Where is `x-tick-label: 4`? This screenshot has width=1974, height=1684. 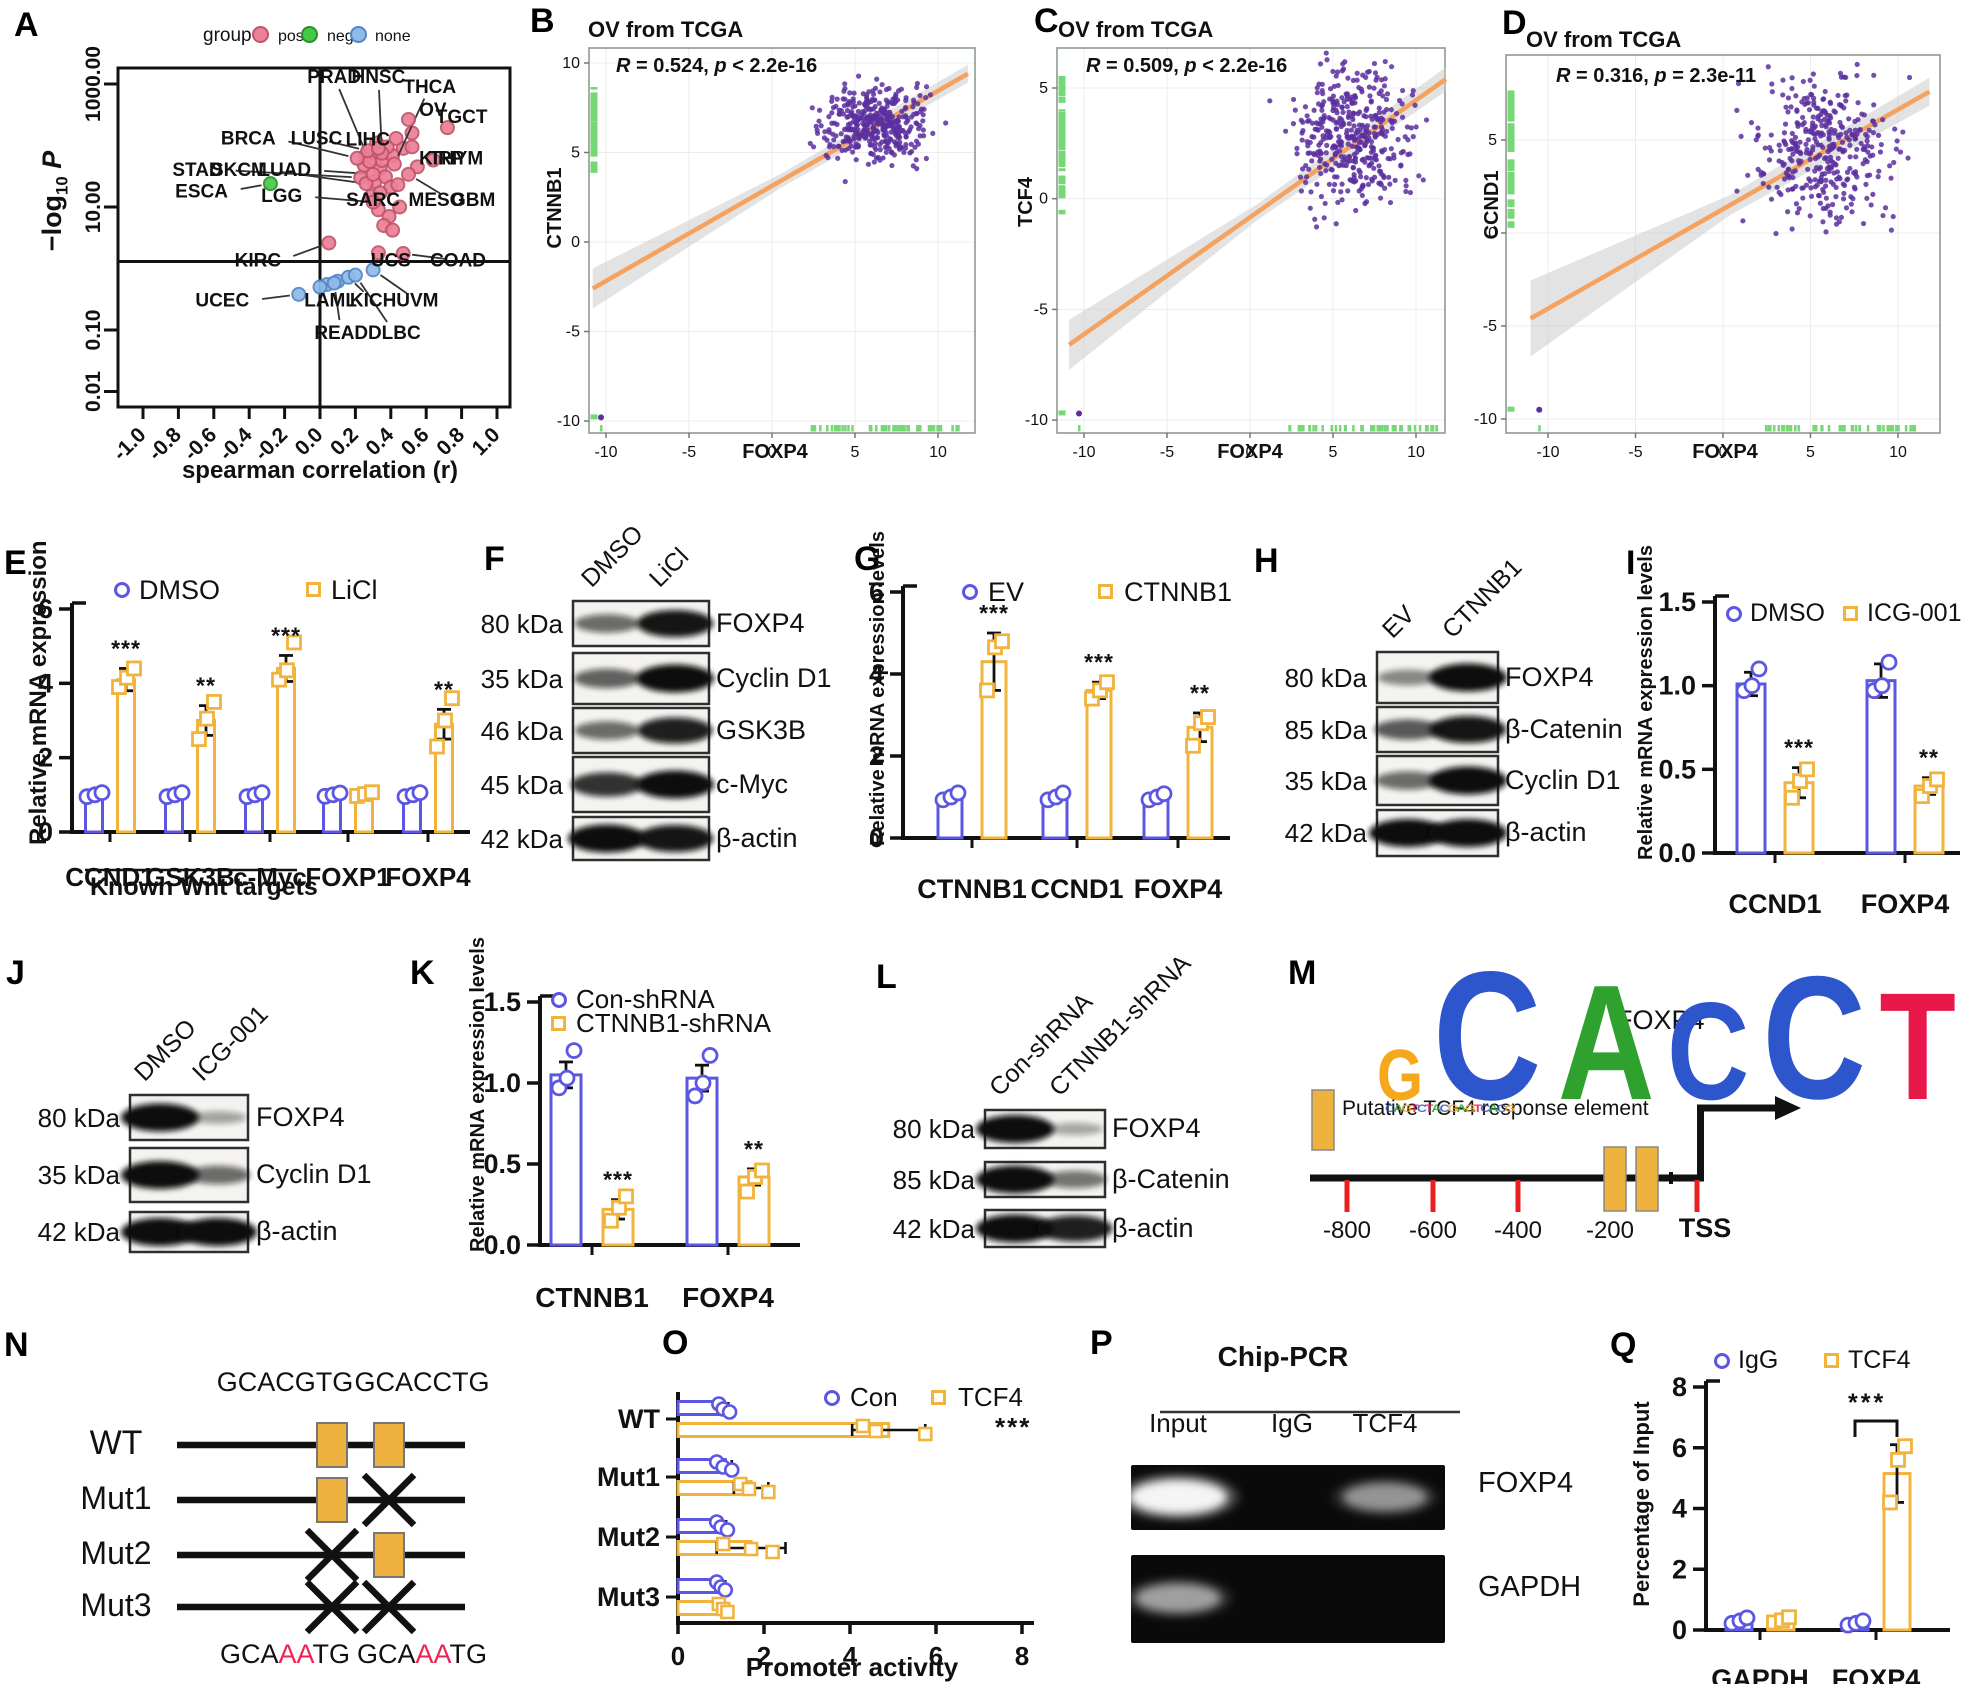
x-tick-label: 4 is located at coordinates (850, 1656).